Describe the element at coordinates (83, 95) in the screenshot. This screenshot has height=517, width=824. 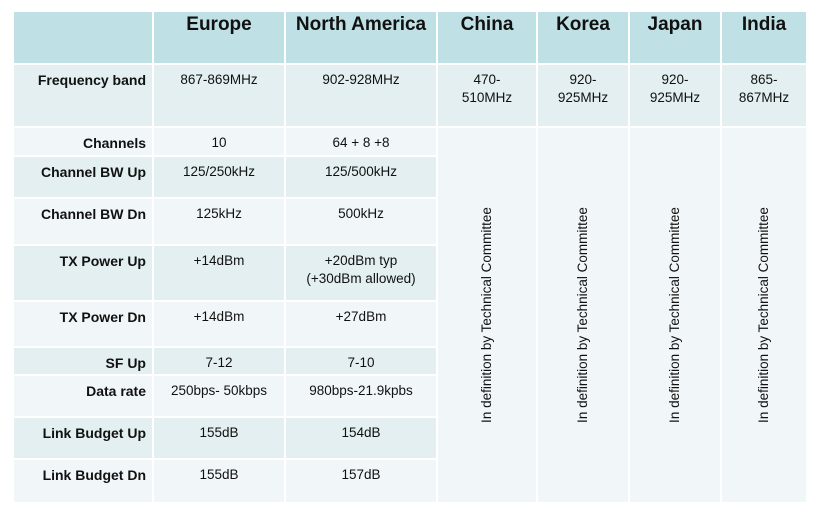
I see `row-label-frequency-band: Frequency band` at that location.